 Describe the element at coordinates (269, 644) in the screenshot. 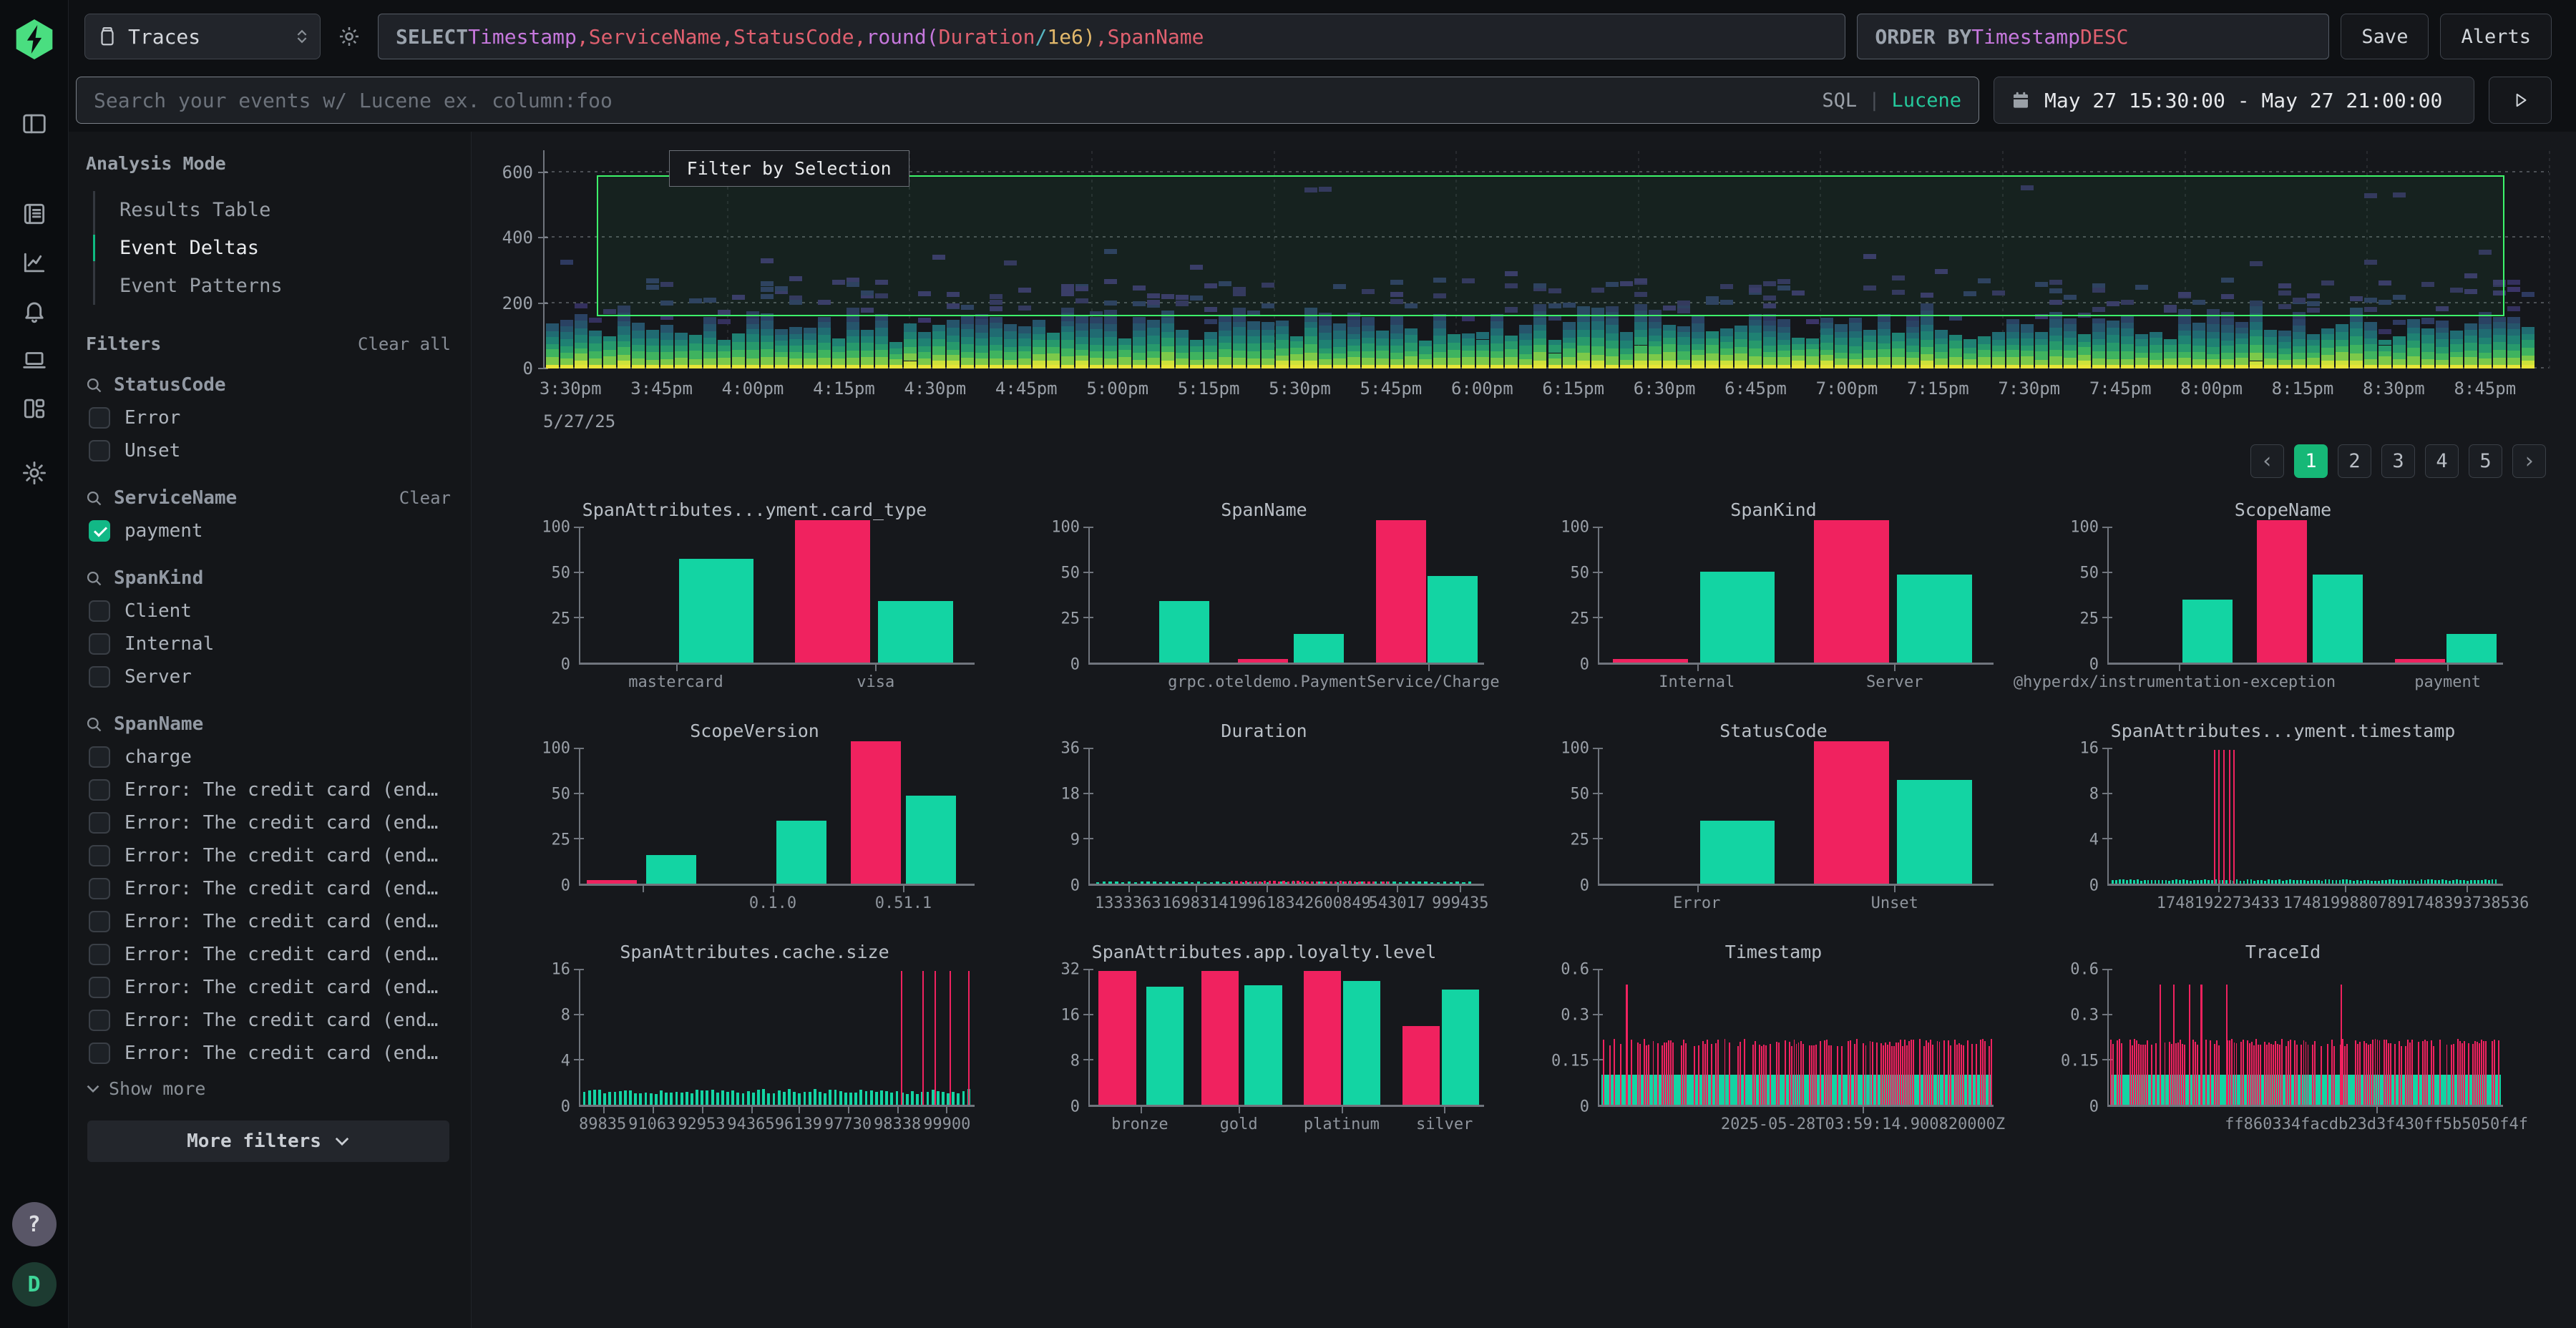

I see `filter-option: Internal` at that location.